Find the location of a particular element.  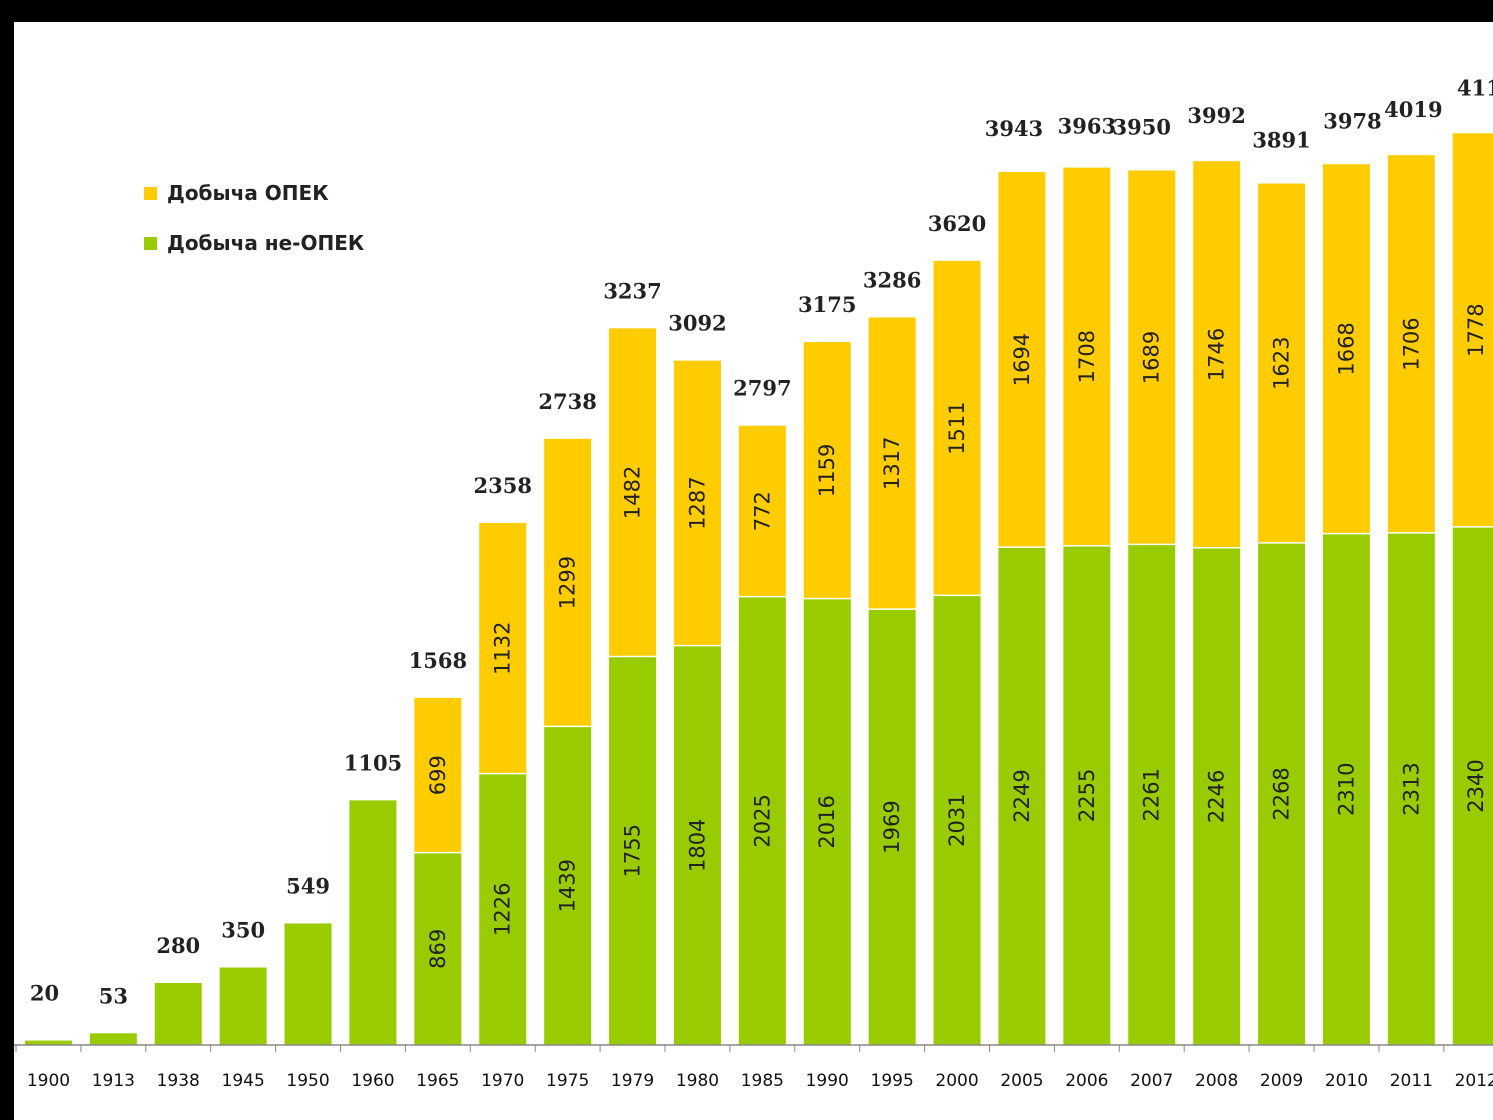

bar-opec-1975 is located at coordinates (568, 582).